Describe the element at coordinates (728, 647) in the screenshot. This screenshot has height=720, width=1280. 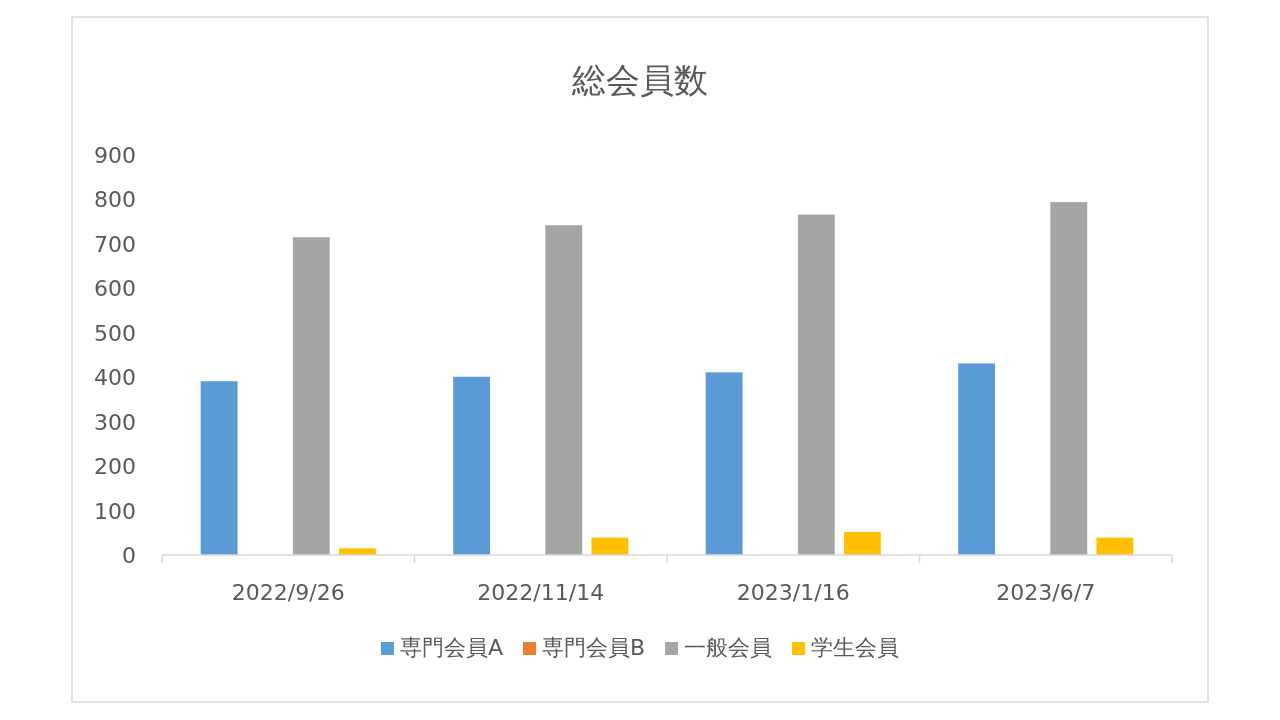
I see `legend-label: 一般会員` at that location.